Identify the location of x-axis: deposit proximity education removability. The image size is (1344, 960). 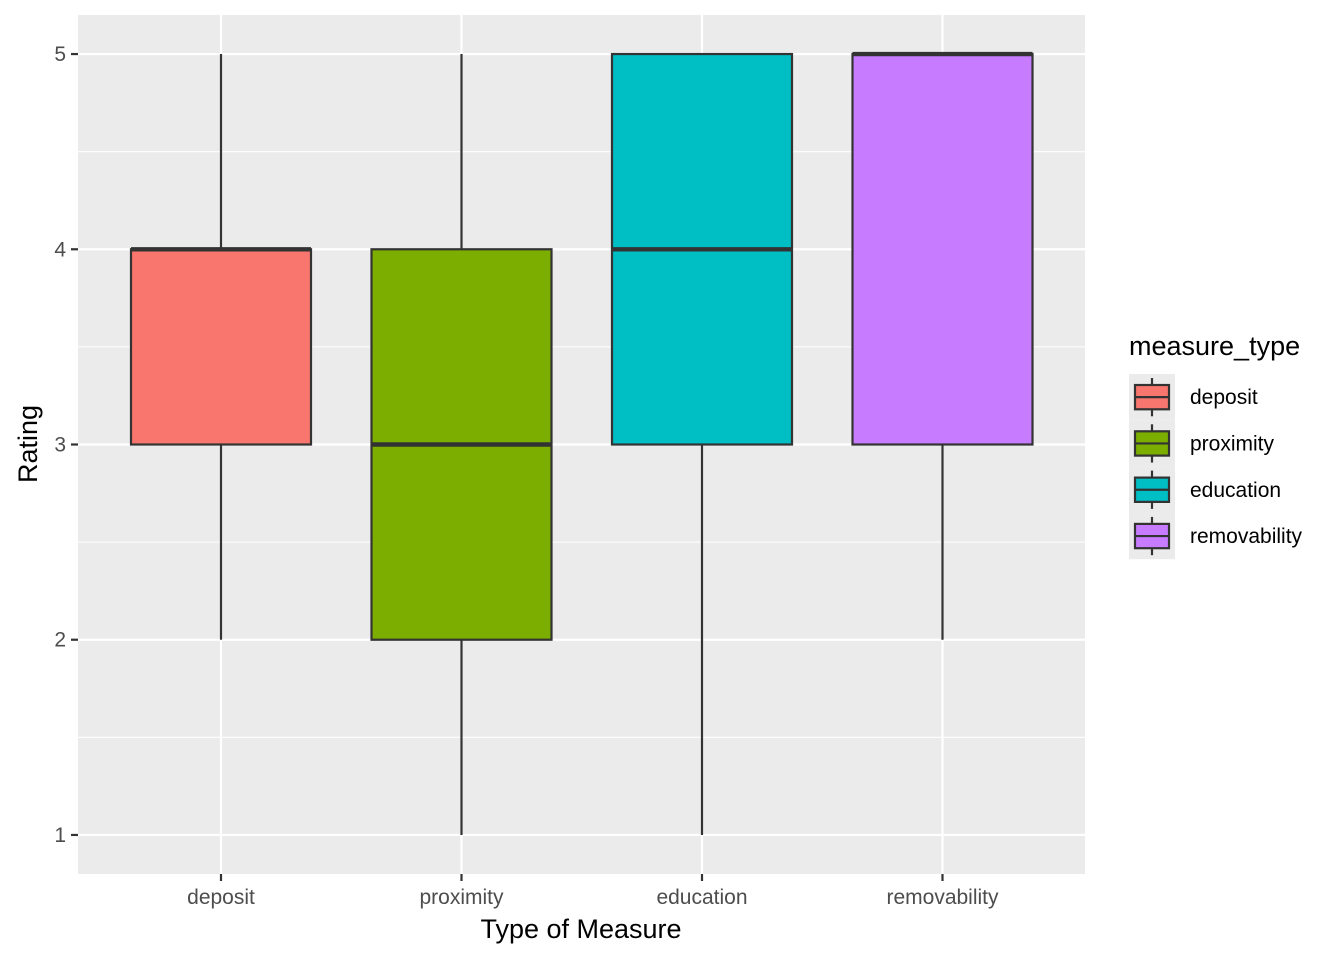
(593, 891).